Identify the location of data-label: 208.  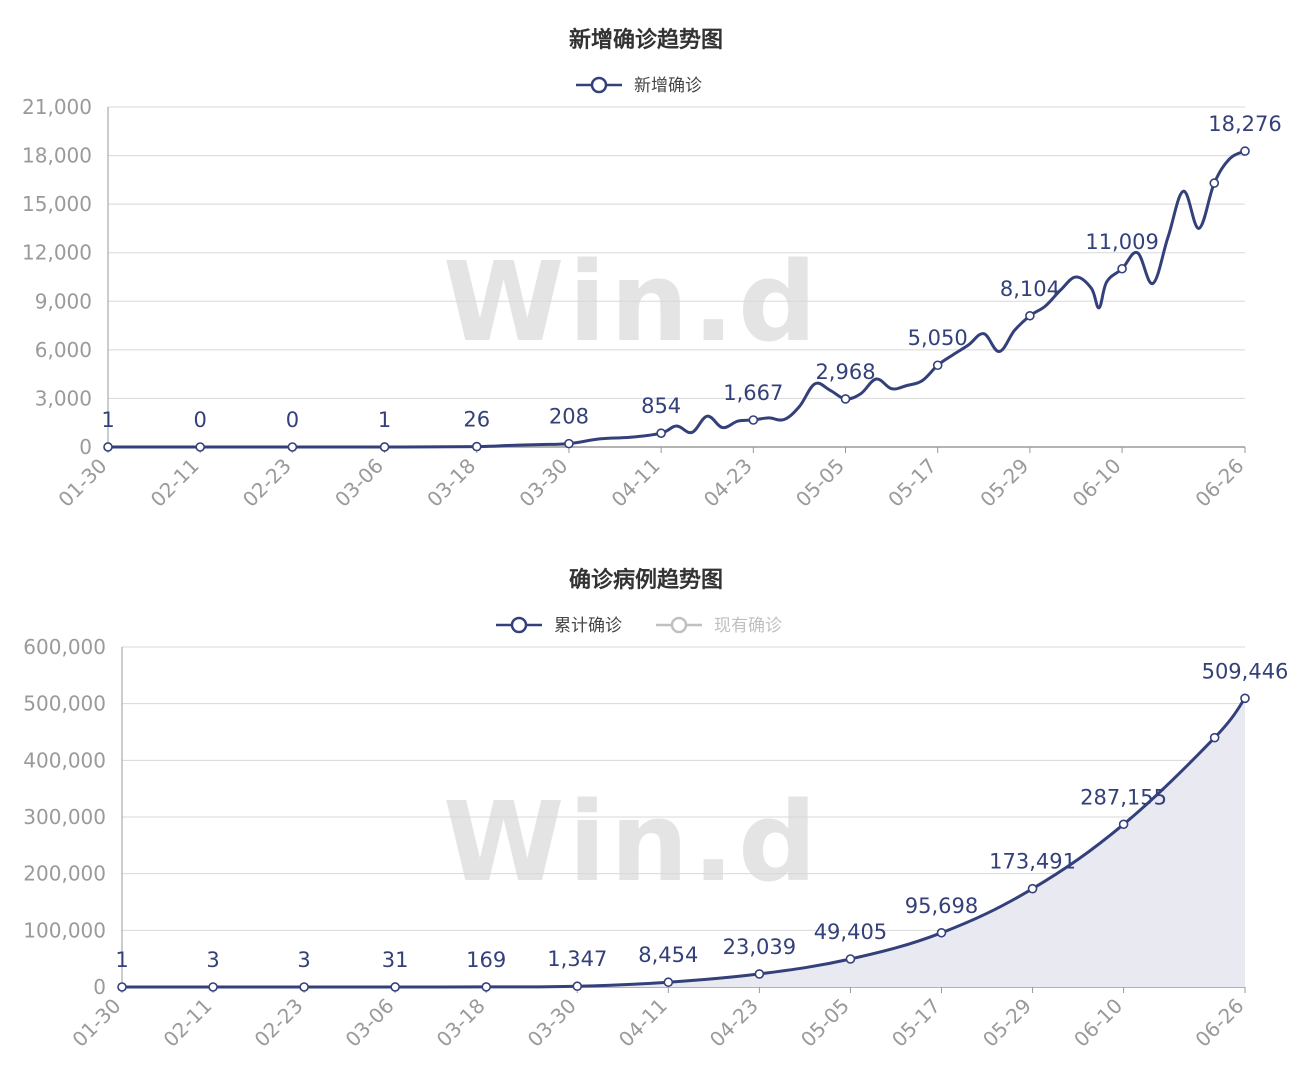
(569, 417).